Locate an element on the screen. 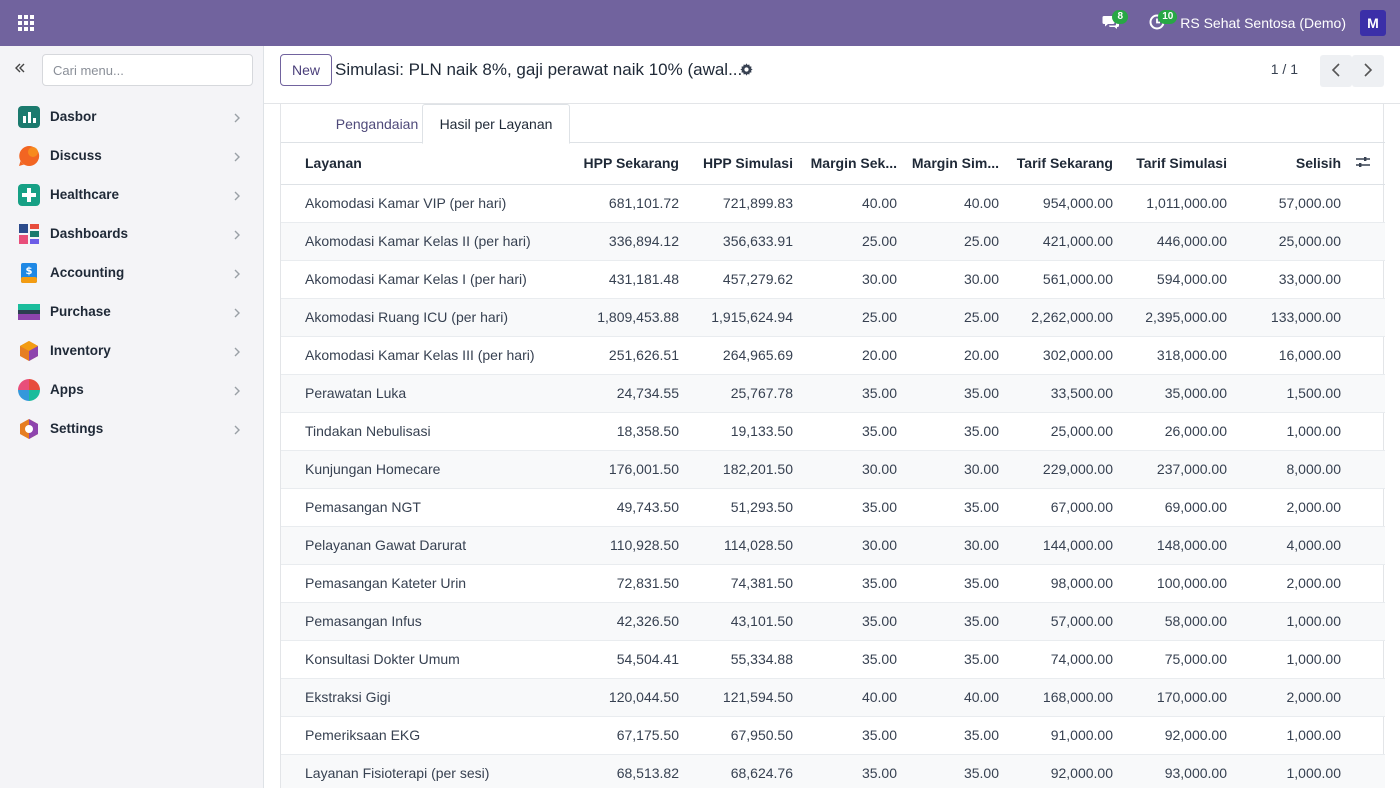 This screenshot has height=788, width=1400. value-cell: 421,000.00 is located at coordinates (1056, 241).